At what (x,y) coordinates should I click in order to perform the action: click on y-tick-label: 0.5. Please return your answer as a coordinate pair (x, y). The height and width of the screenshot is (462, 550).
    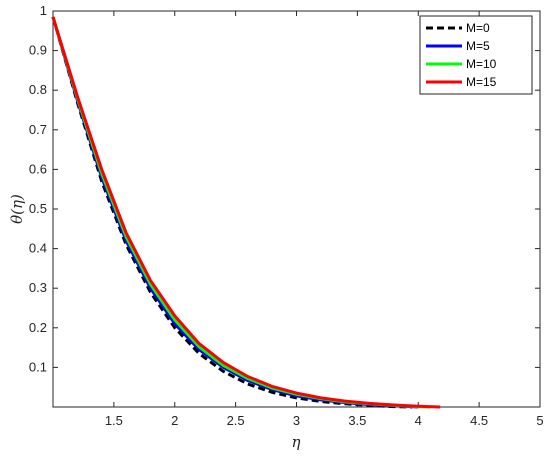
    Looking at the image, I should click on (38, 208).